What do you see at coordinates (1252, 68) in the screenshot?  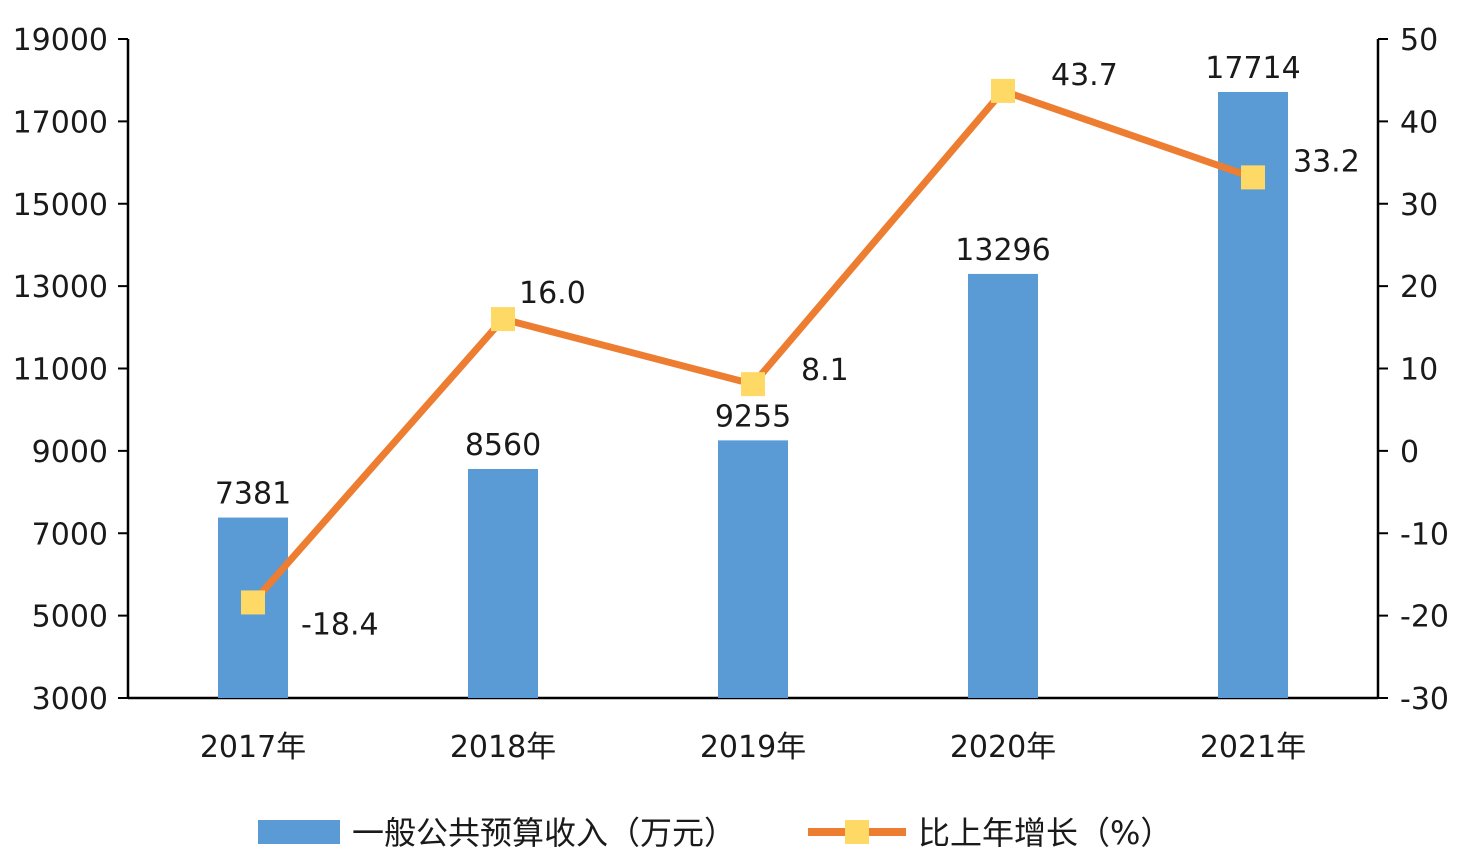 I see `bar-data-label: 17714` at bounding box center [1252, 68].